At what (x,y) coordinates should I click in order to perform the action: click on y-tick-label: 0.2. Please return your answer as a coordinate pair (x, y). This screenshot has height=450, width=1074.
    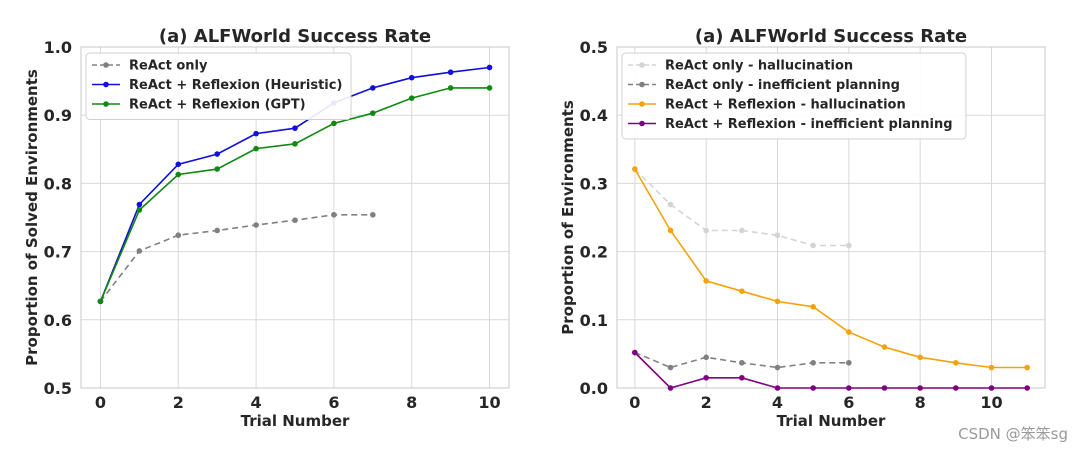
    Looking at the image, I should click on (594, 252).